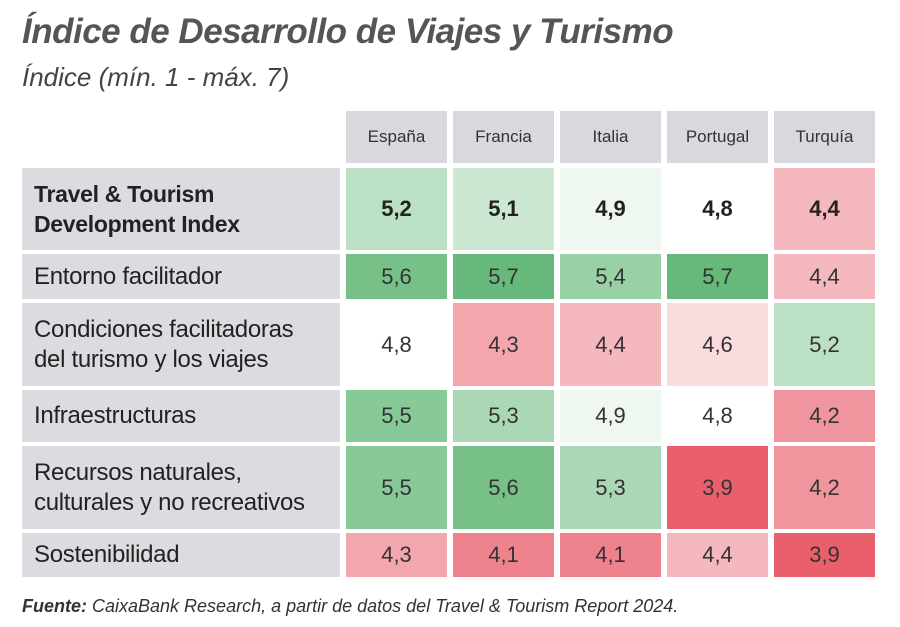 Image resolution: width=900 pixels, height=627 pixels. What do you see at coordinates (717, 276) in the screenshot?
I see `heatmap-cell-entorno-facilitador-portugal: 5,7` at bounding box center [717, 276].